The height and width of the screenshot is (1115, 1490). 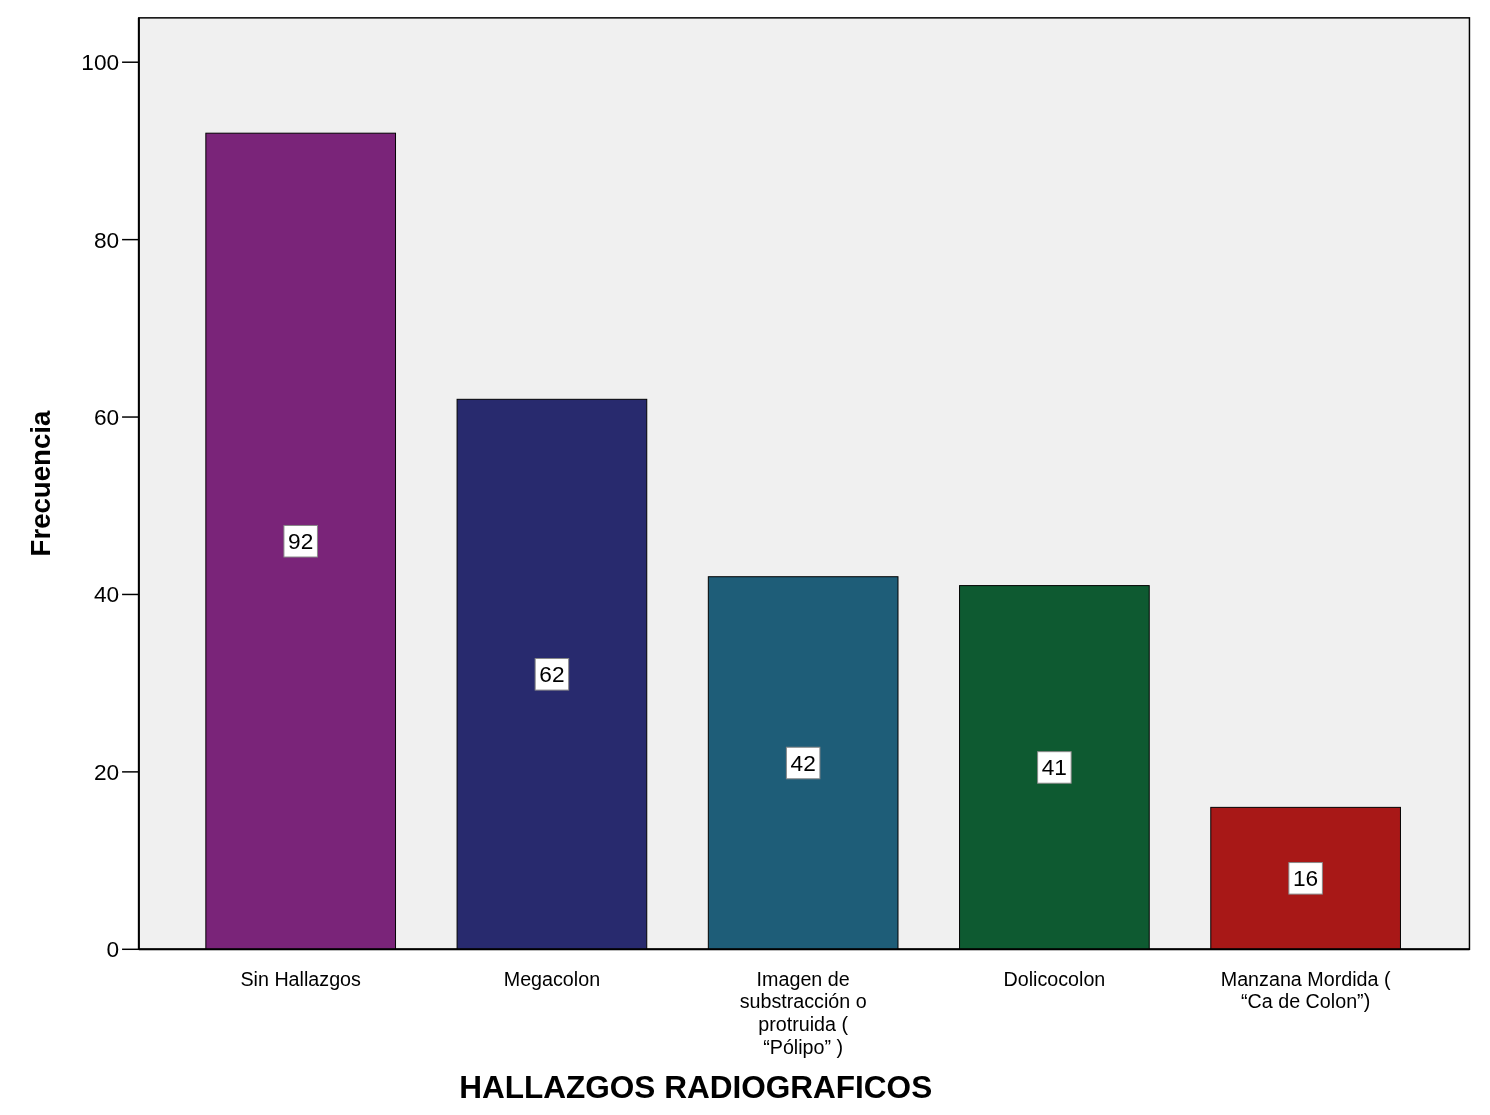 What do you see at coordinates (1305, 990) in the screenshot?
I see `x-tick-label: Manzana Mordida ( “Ca de Colon”)` at bounding box center [1305, 990].